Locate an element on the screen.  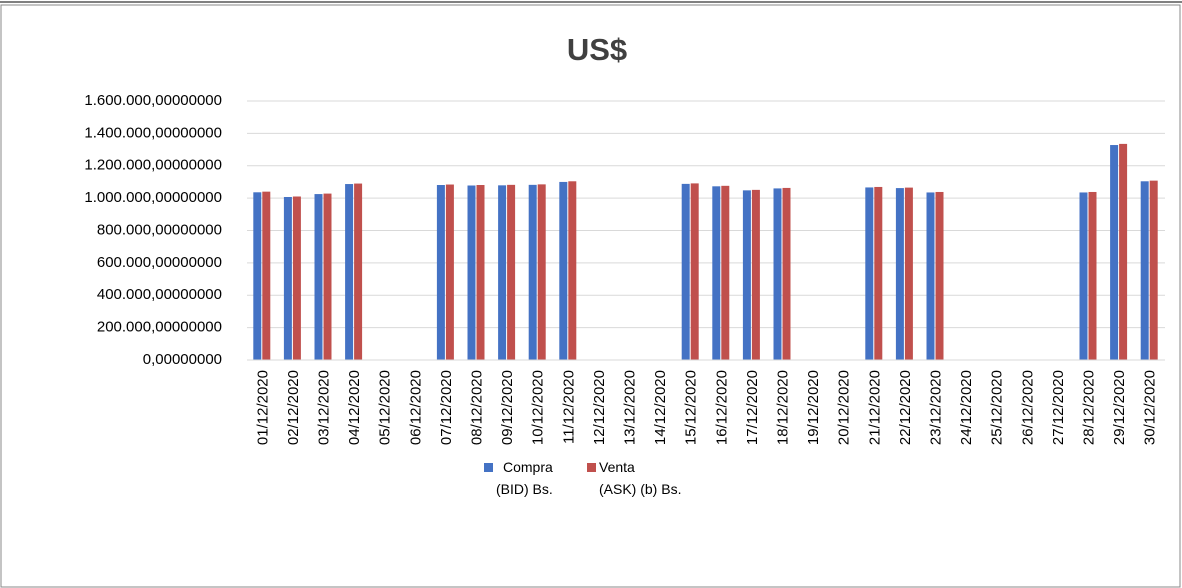
x-tick-label: 02/12/2020 is located at coordinates (293, 407).